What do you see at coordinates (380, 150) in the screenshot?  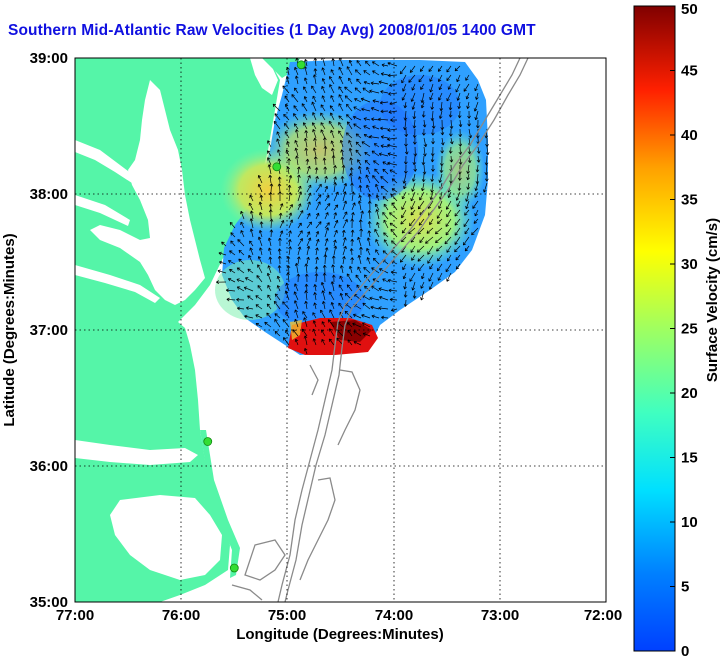 I see `velocity-low-center` at bounding box center [380, 150].